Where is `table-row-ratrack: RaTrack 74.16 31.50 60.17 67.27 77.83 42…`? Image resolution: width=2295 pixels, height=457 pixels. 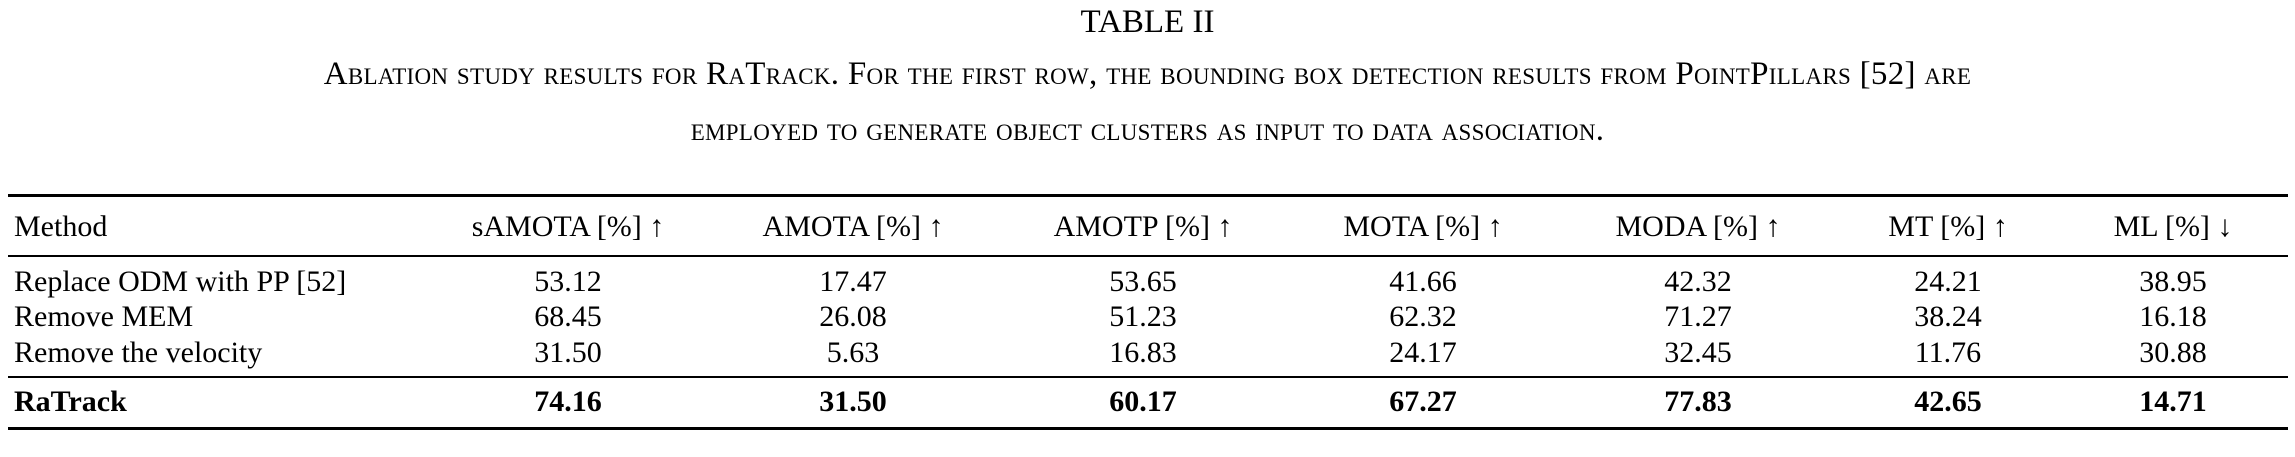
table-row-ratrack: RaTrack 74.16 31.50 60.17 67.27 77.83 42… is located at coordinates (1148, 402).